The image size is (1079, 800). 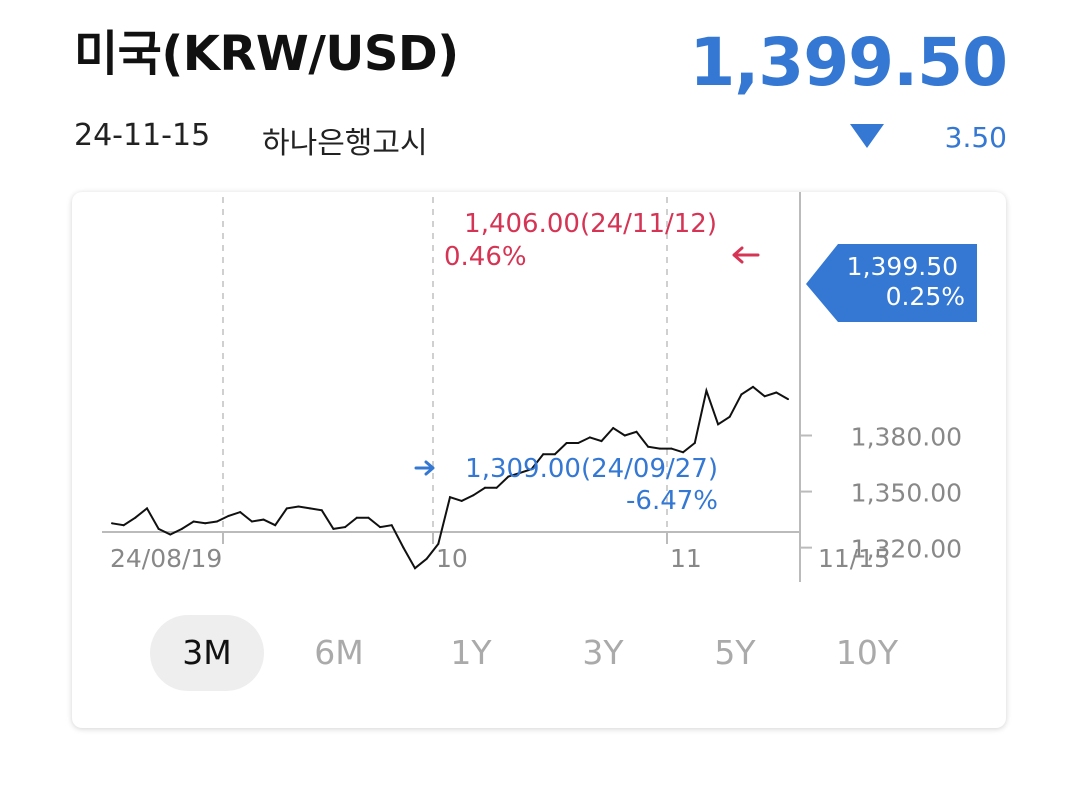 What do you see at coordinates (266, 54) in the screenshot?
I see `currency-title: 미국(KRW/USD)` at bounding box center [266, 54].